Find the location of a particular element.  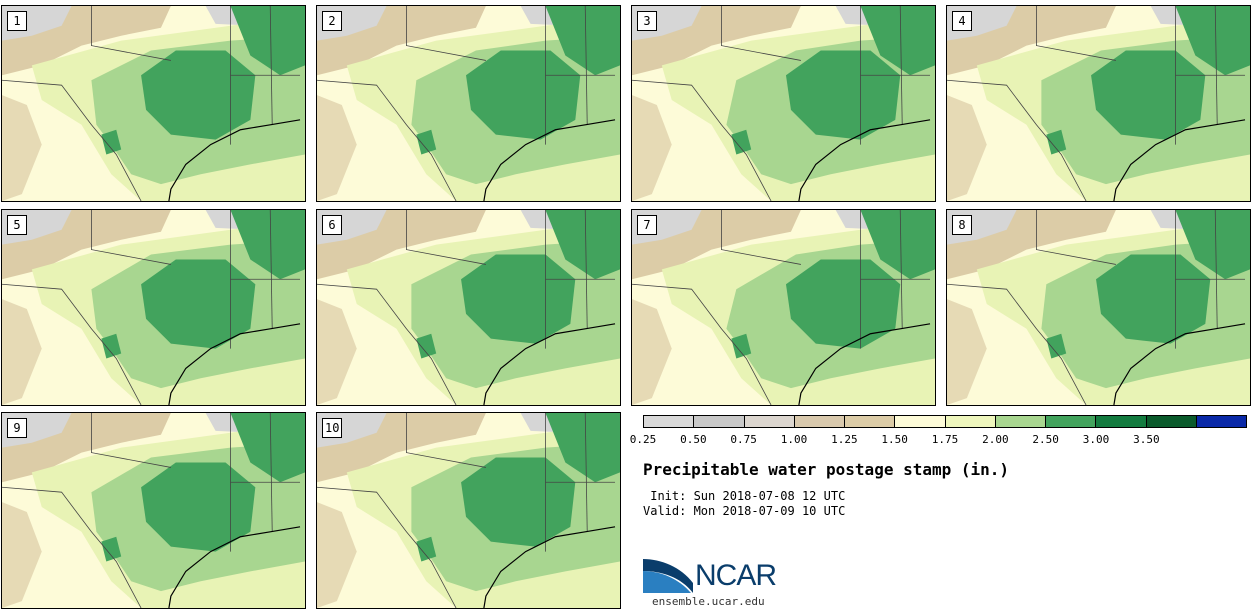

colorbar-tick-label: 0.75 is located at coordinates (743, 439).